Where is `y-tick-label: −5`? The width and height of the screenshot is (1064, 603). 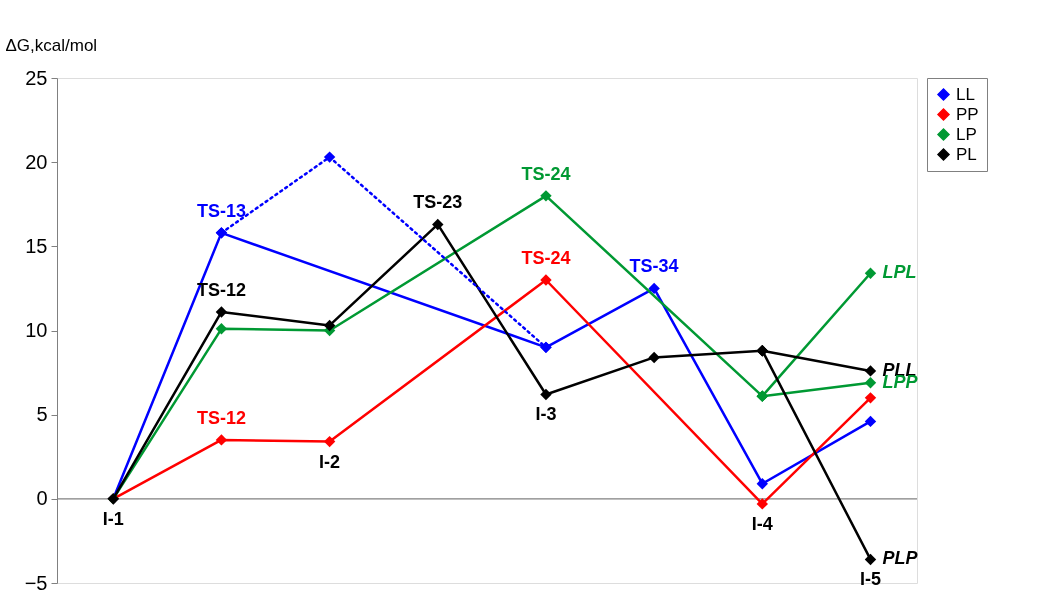
y-tick-label: −5 is located at coordinates (36, 582).